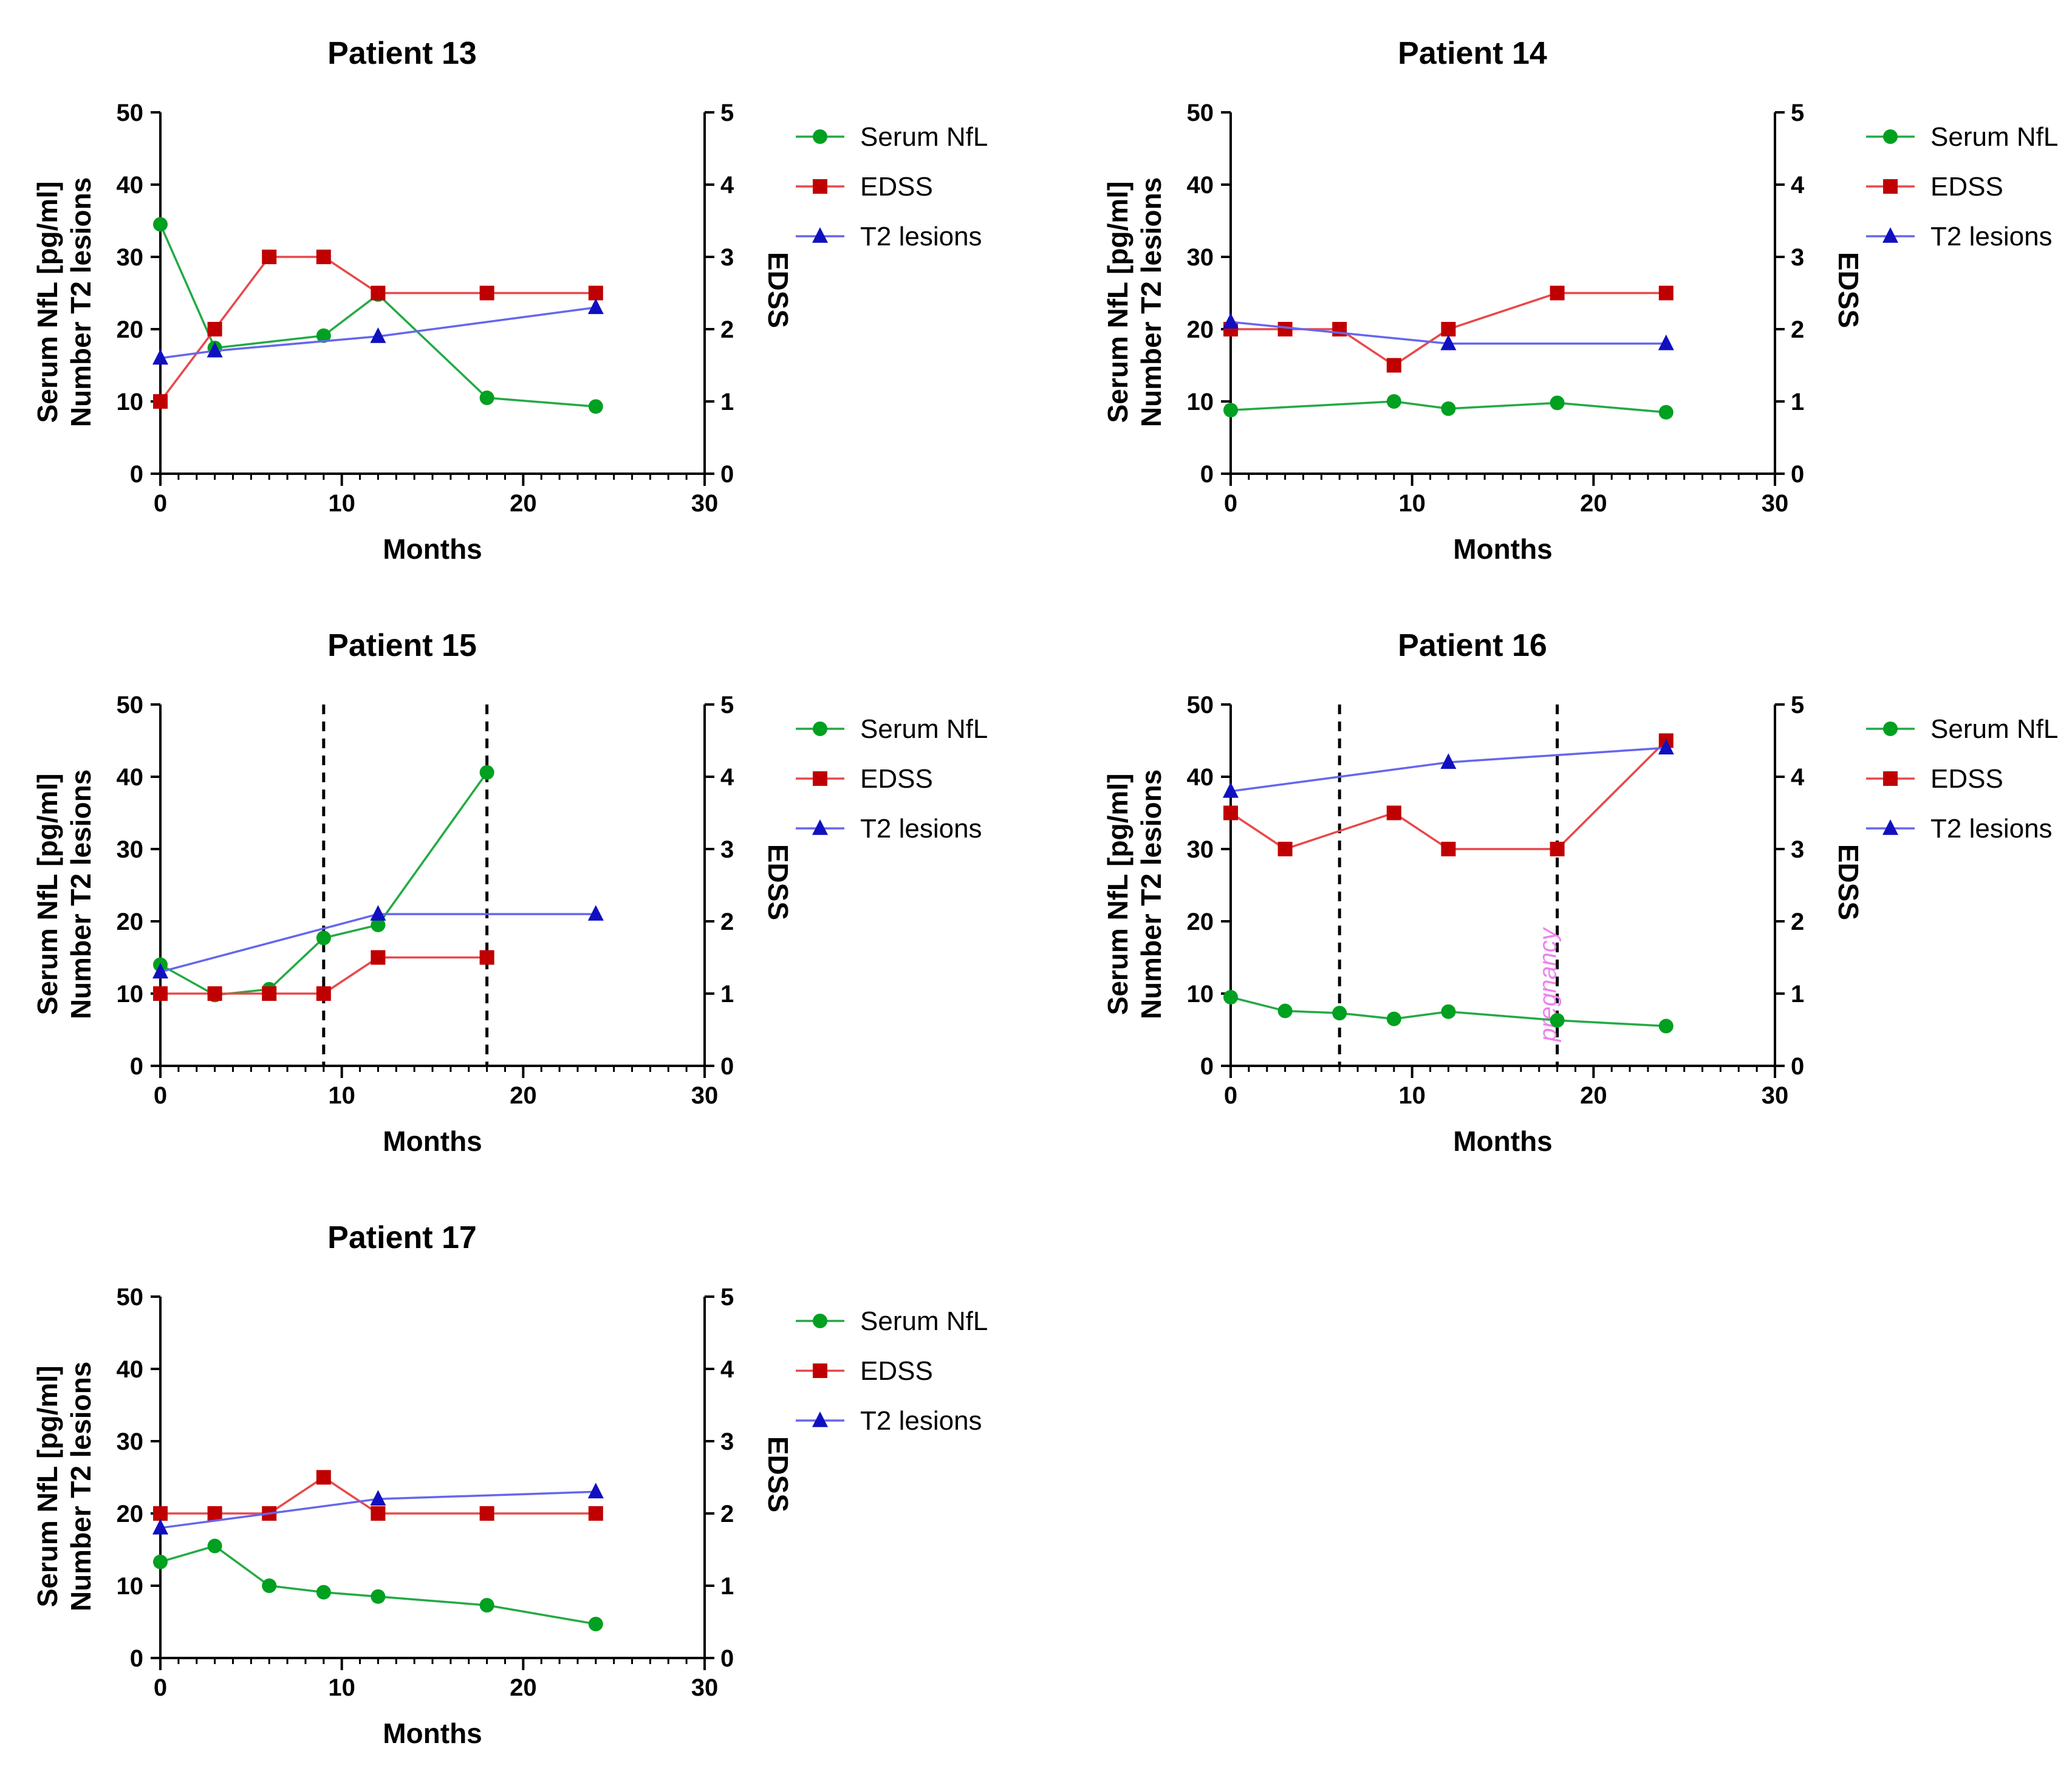  I want to click on triangle-icon, so click(1890, 827).